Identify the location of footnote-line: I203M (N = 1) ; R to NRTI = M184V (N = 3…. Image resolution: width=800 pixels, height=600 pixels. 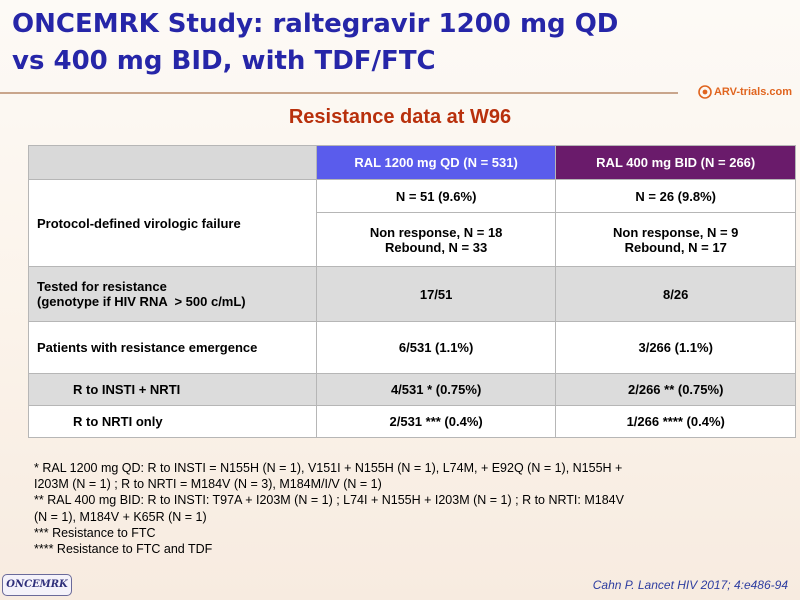
(208, 484).